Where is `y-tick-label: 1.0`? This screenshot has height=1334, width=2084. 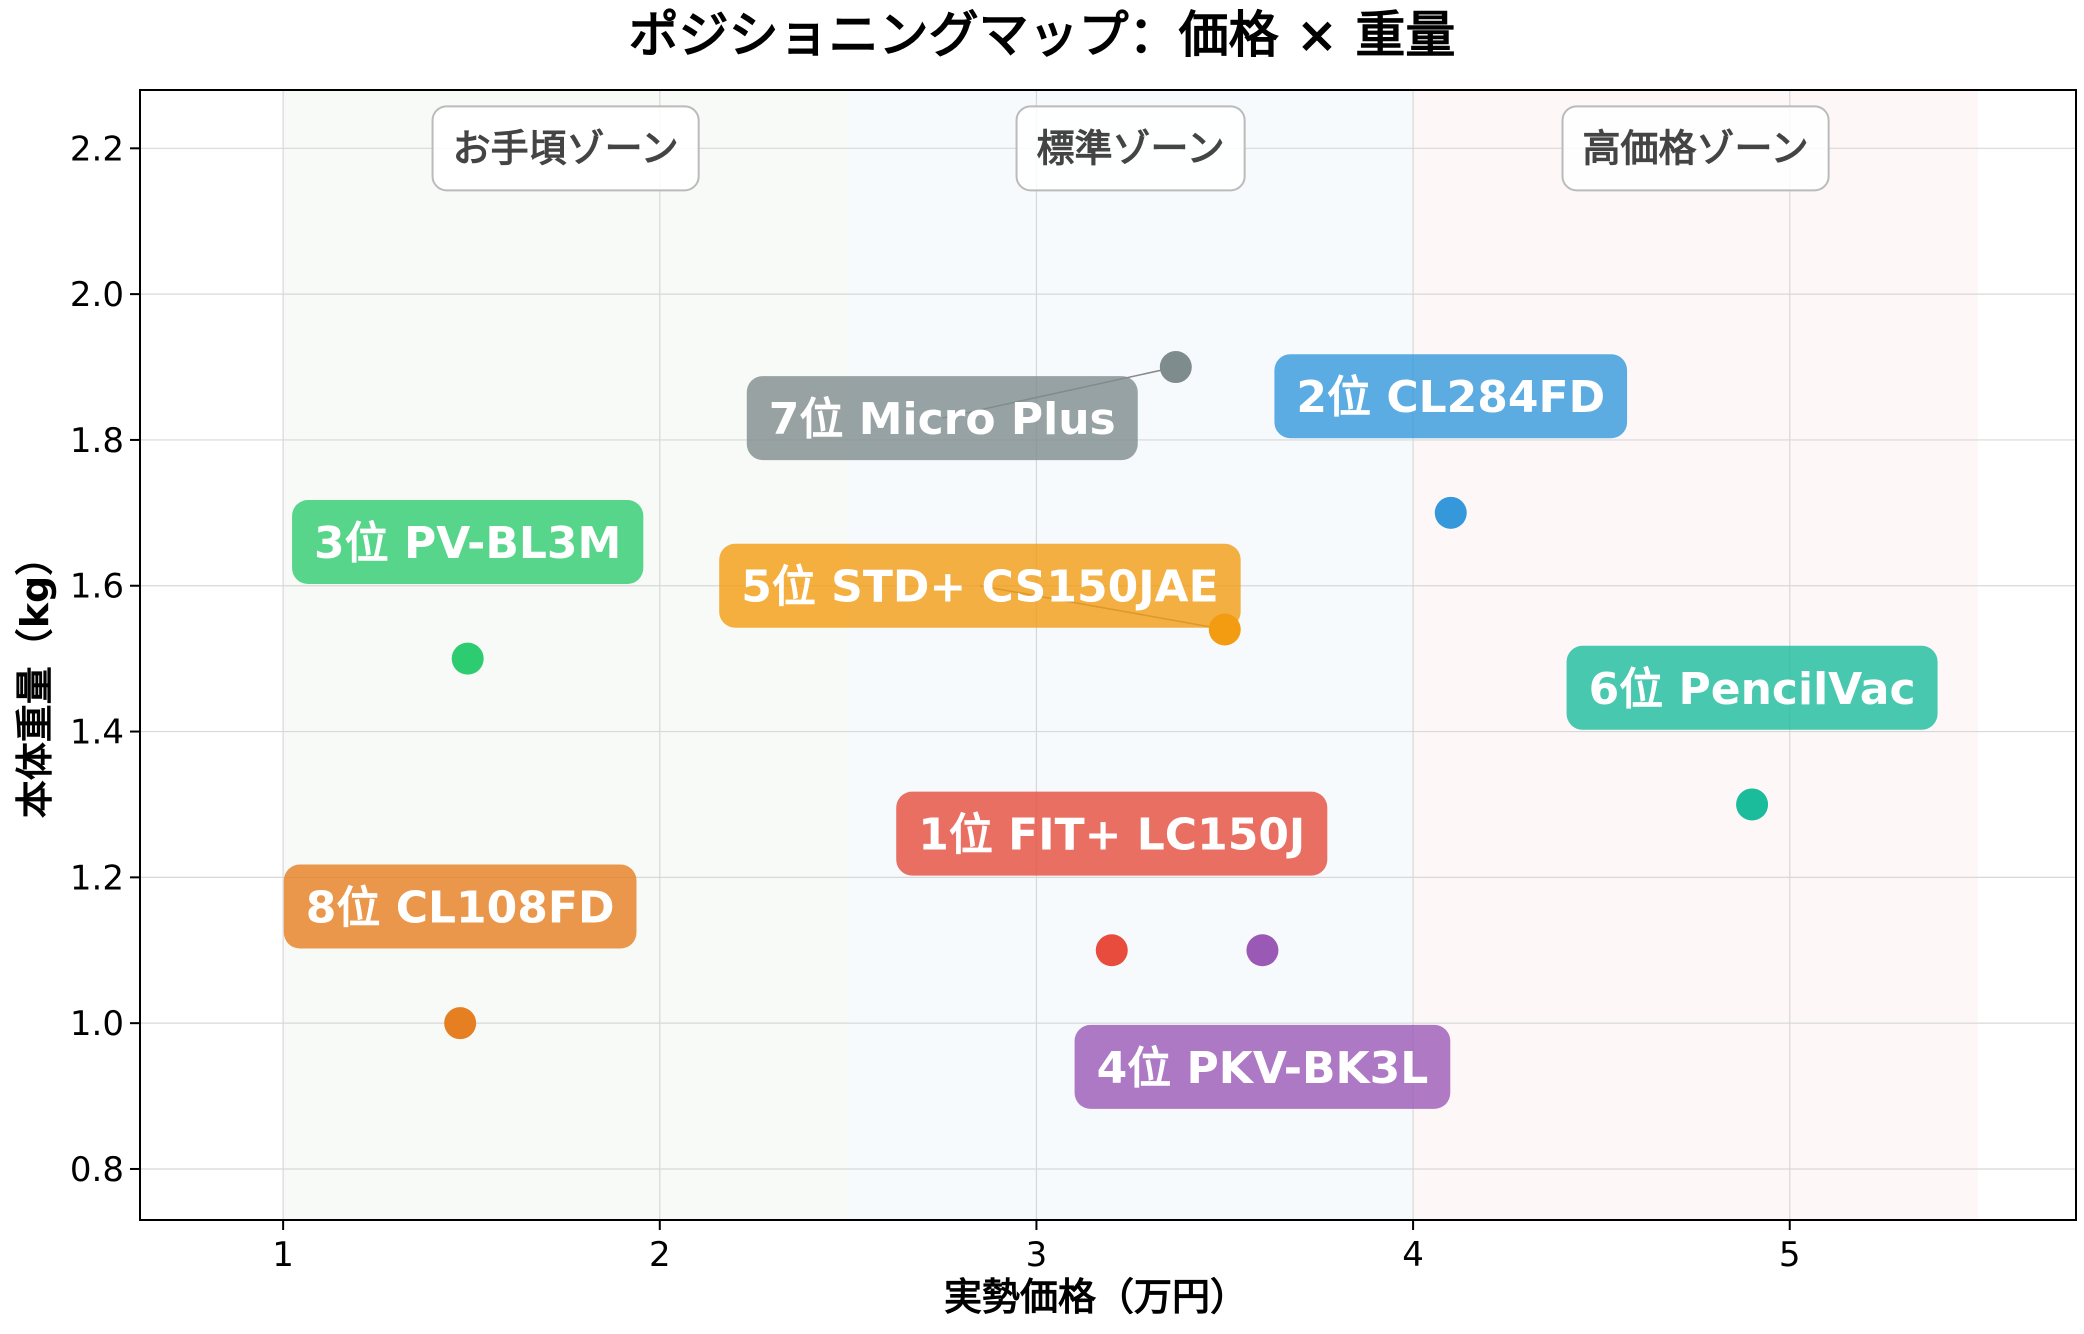
y-tick-label: 1.0 is located at coordinates (97, 1024).